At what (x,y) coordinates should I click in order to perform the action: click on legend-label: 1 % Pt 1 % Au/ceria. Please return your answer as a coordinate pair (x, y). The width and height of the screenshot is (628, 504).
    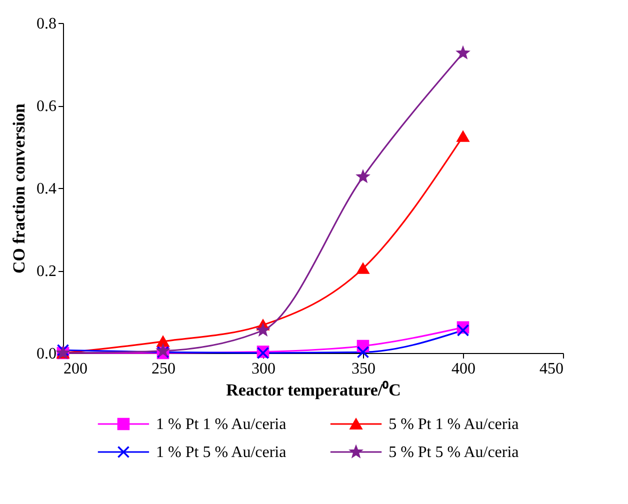
    Looking at the image, I should click on (221, 424).